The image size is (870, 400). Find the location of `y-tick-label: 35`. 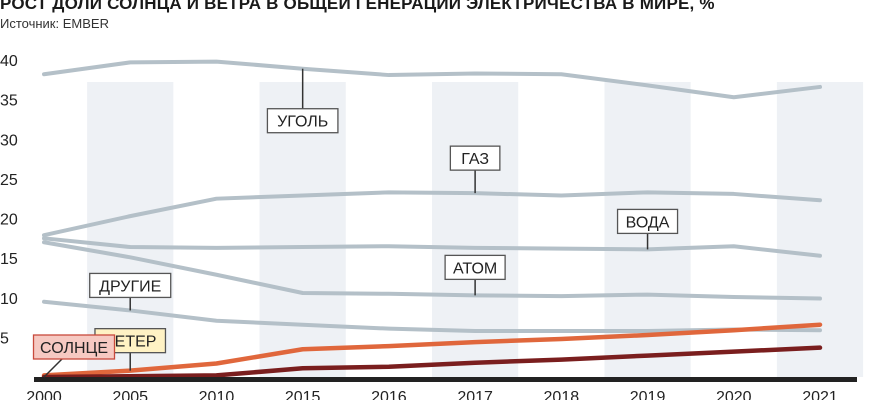

y-tick-label: 35 is located at coordinates (9, 101).